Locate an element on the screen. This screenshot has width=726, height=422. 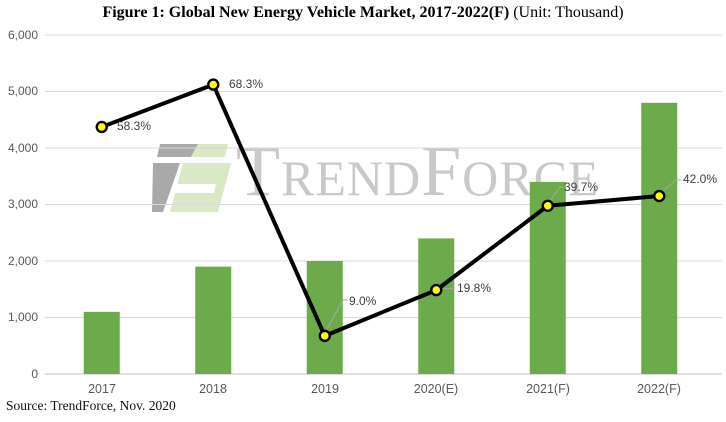
growth-label-2021f: 39.7% is located at coordinates (581, 187).